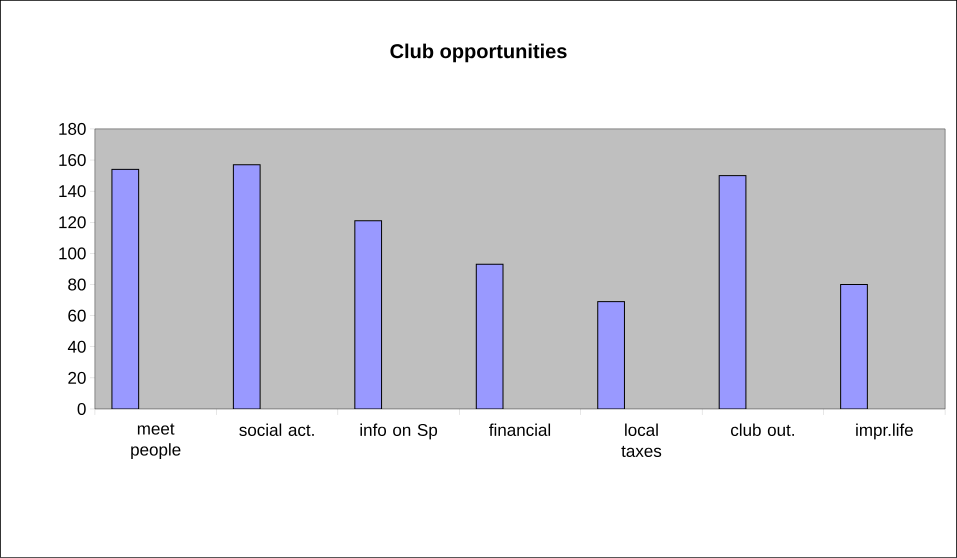  Describe the element at coordinates (155, 442) in the screenshot. I see `x-tick-label: meet people` at that location.